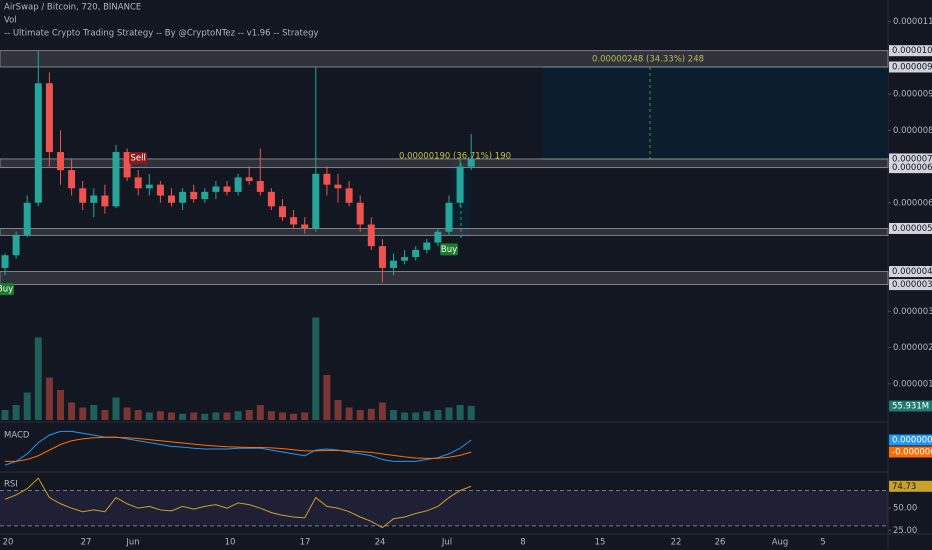  I want to click on y-tick-label: 25.00, so click(905, 531).